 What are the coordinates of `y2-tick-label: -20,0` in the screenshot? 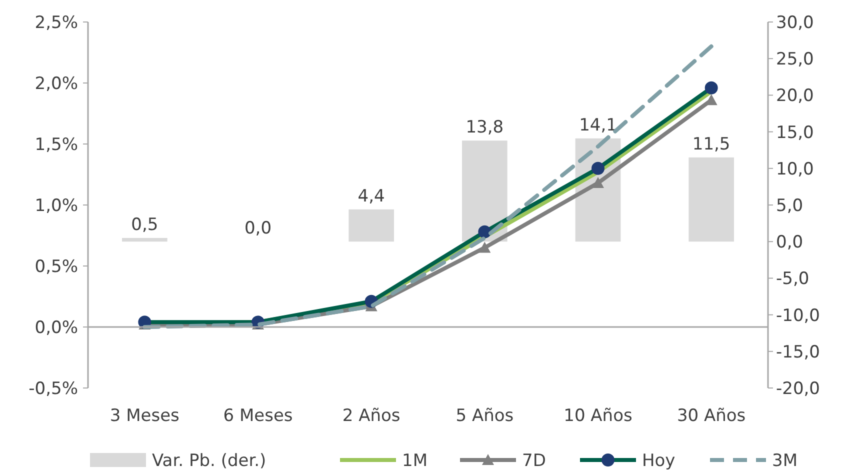 It's located at (798, 389).